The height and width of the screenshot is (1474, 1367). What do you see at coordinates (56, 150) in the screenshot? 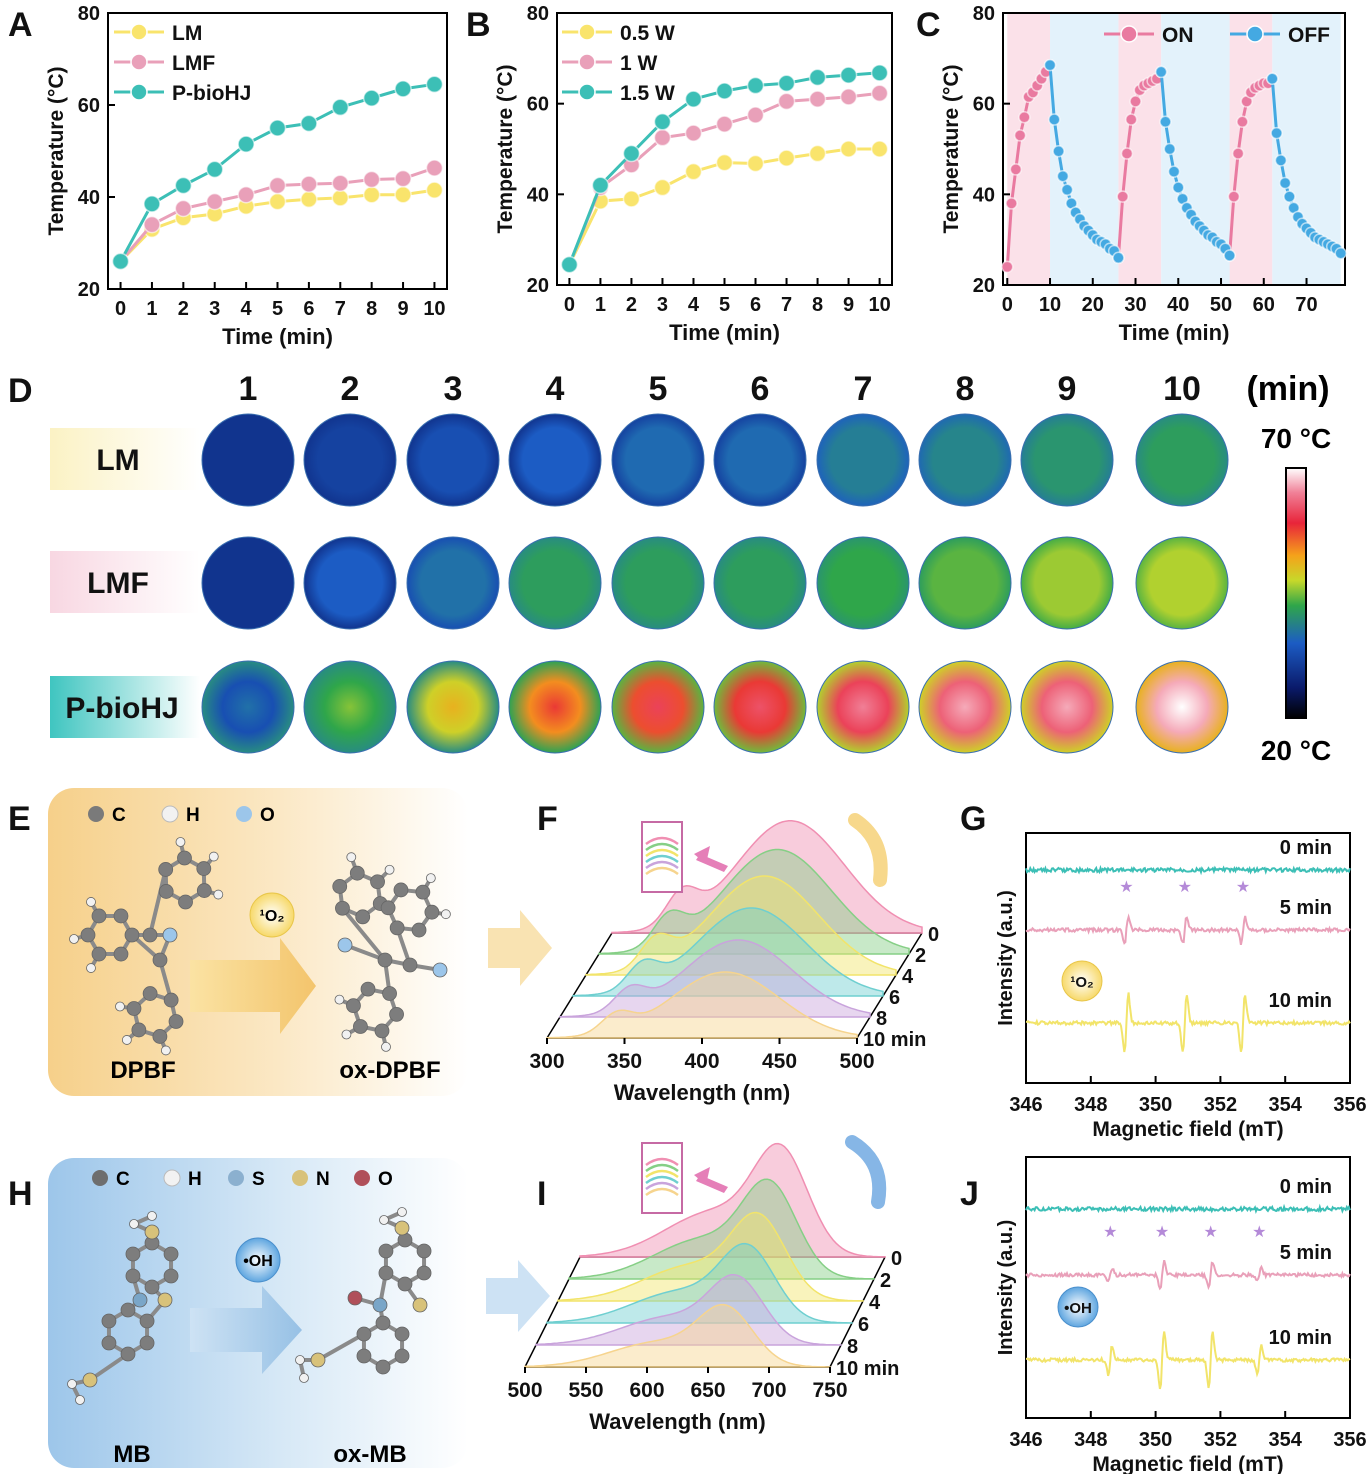
I see `y-axis-label: Temperature (°C)` at bounding box center [56, 150].